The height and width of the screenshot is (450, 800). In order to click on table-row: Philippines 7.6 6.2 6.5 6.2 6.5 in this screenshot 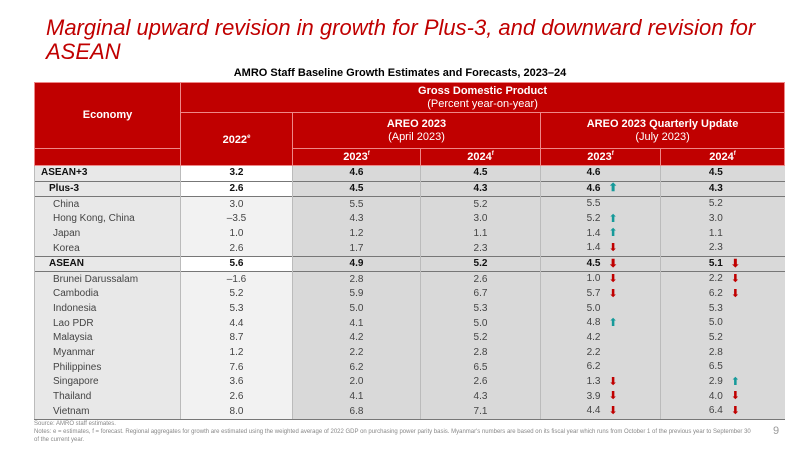, I will do `click(409, 367)`.